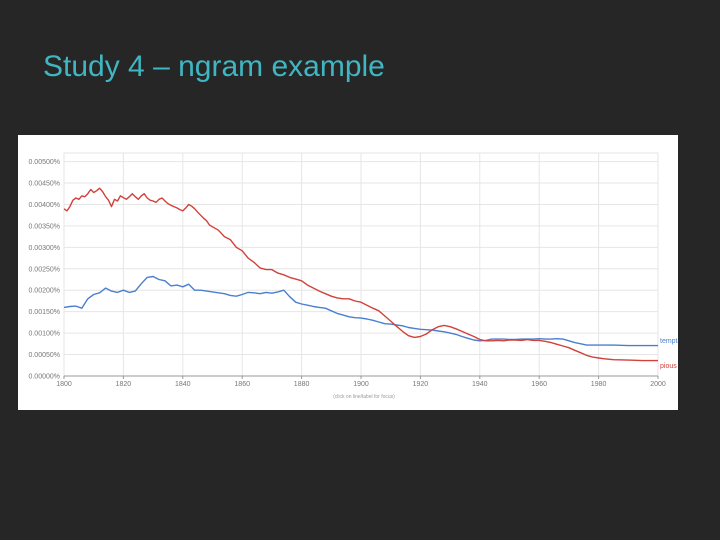  I want to click on x-tick-label: 1900, so click(361, 384).